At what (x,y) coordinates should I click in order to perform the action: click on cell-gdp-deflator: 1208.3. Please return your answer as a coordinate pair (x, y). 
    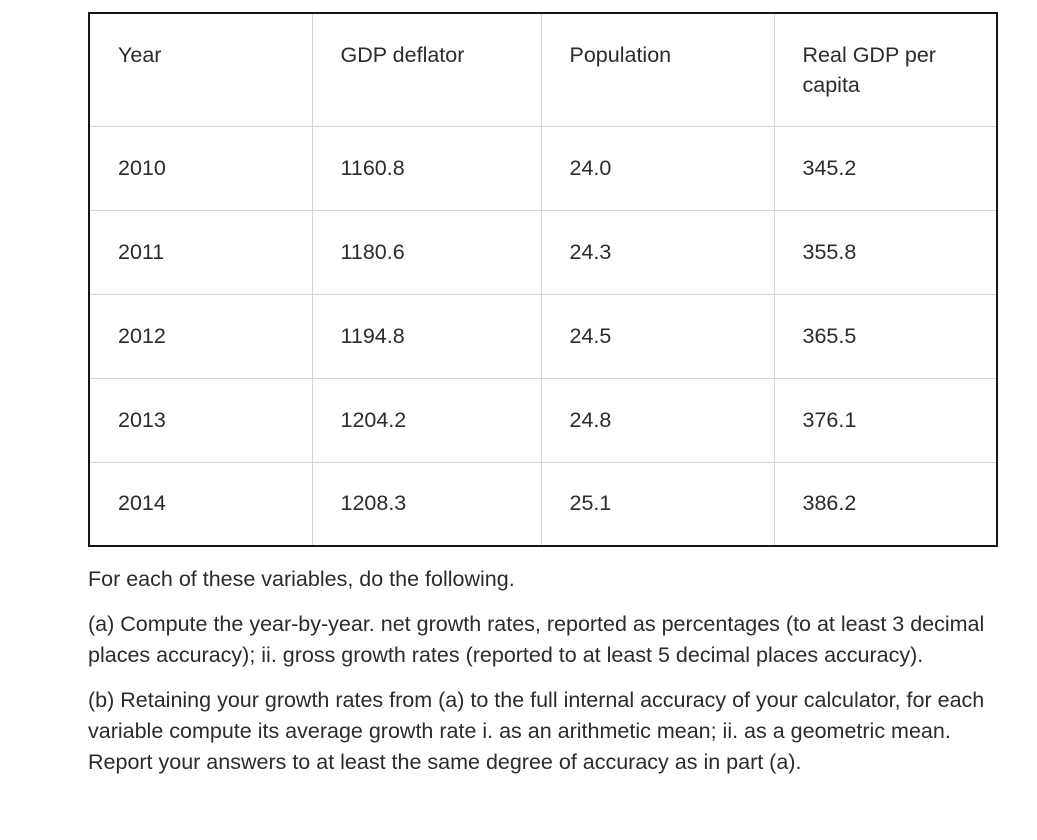
    Looking at the image, I should click on (426, 504).